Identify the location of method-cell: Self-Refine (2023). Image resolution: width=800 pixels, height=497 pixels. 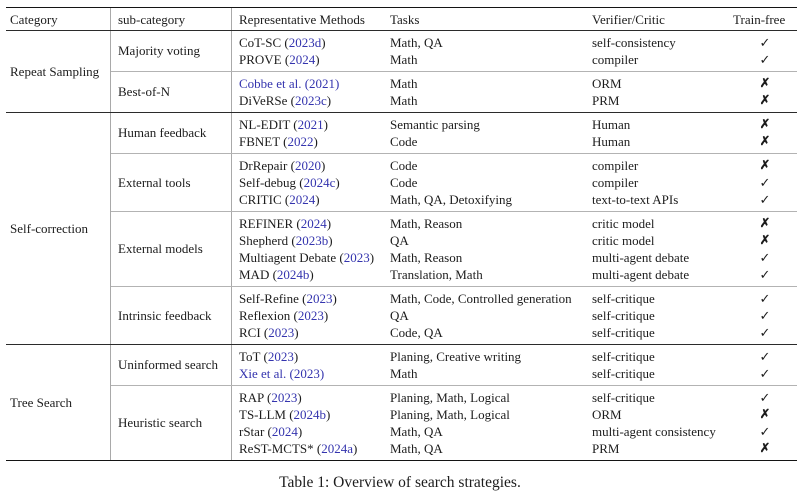
(311, 298).